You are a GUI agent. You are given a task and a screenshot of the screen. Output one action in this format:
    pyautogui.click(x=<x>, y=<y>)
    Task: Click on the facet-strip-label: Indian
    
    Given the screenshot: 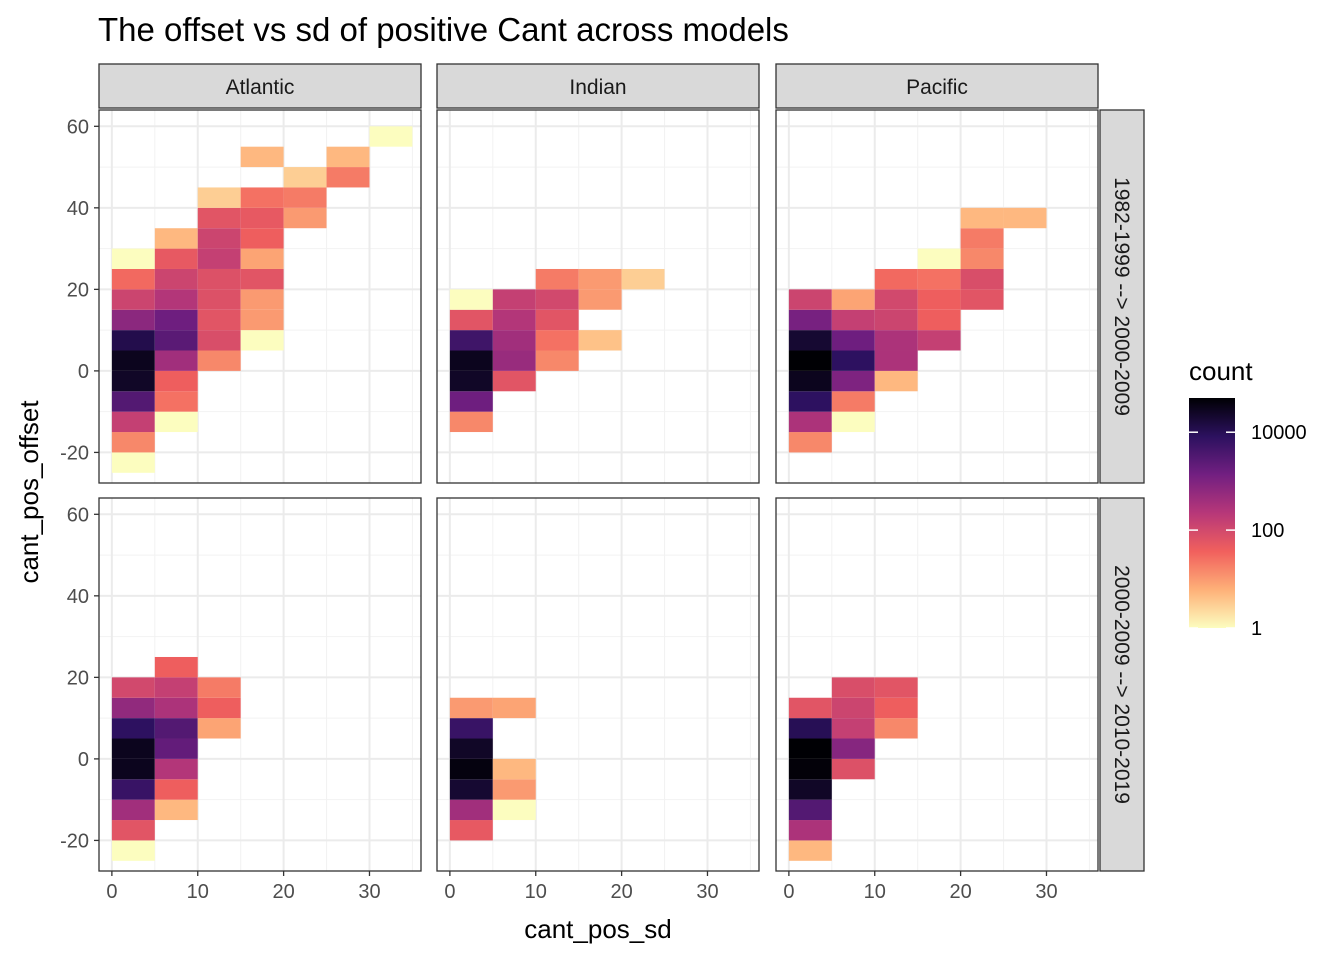 What is the action you would take?
    pyautogui.click(x=597, y=87)
    